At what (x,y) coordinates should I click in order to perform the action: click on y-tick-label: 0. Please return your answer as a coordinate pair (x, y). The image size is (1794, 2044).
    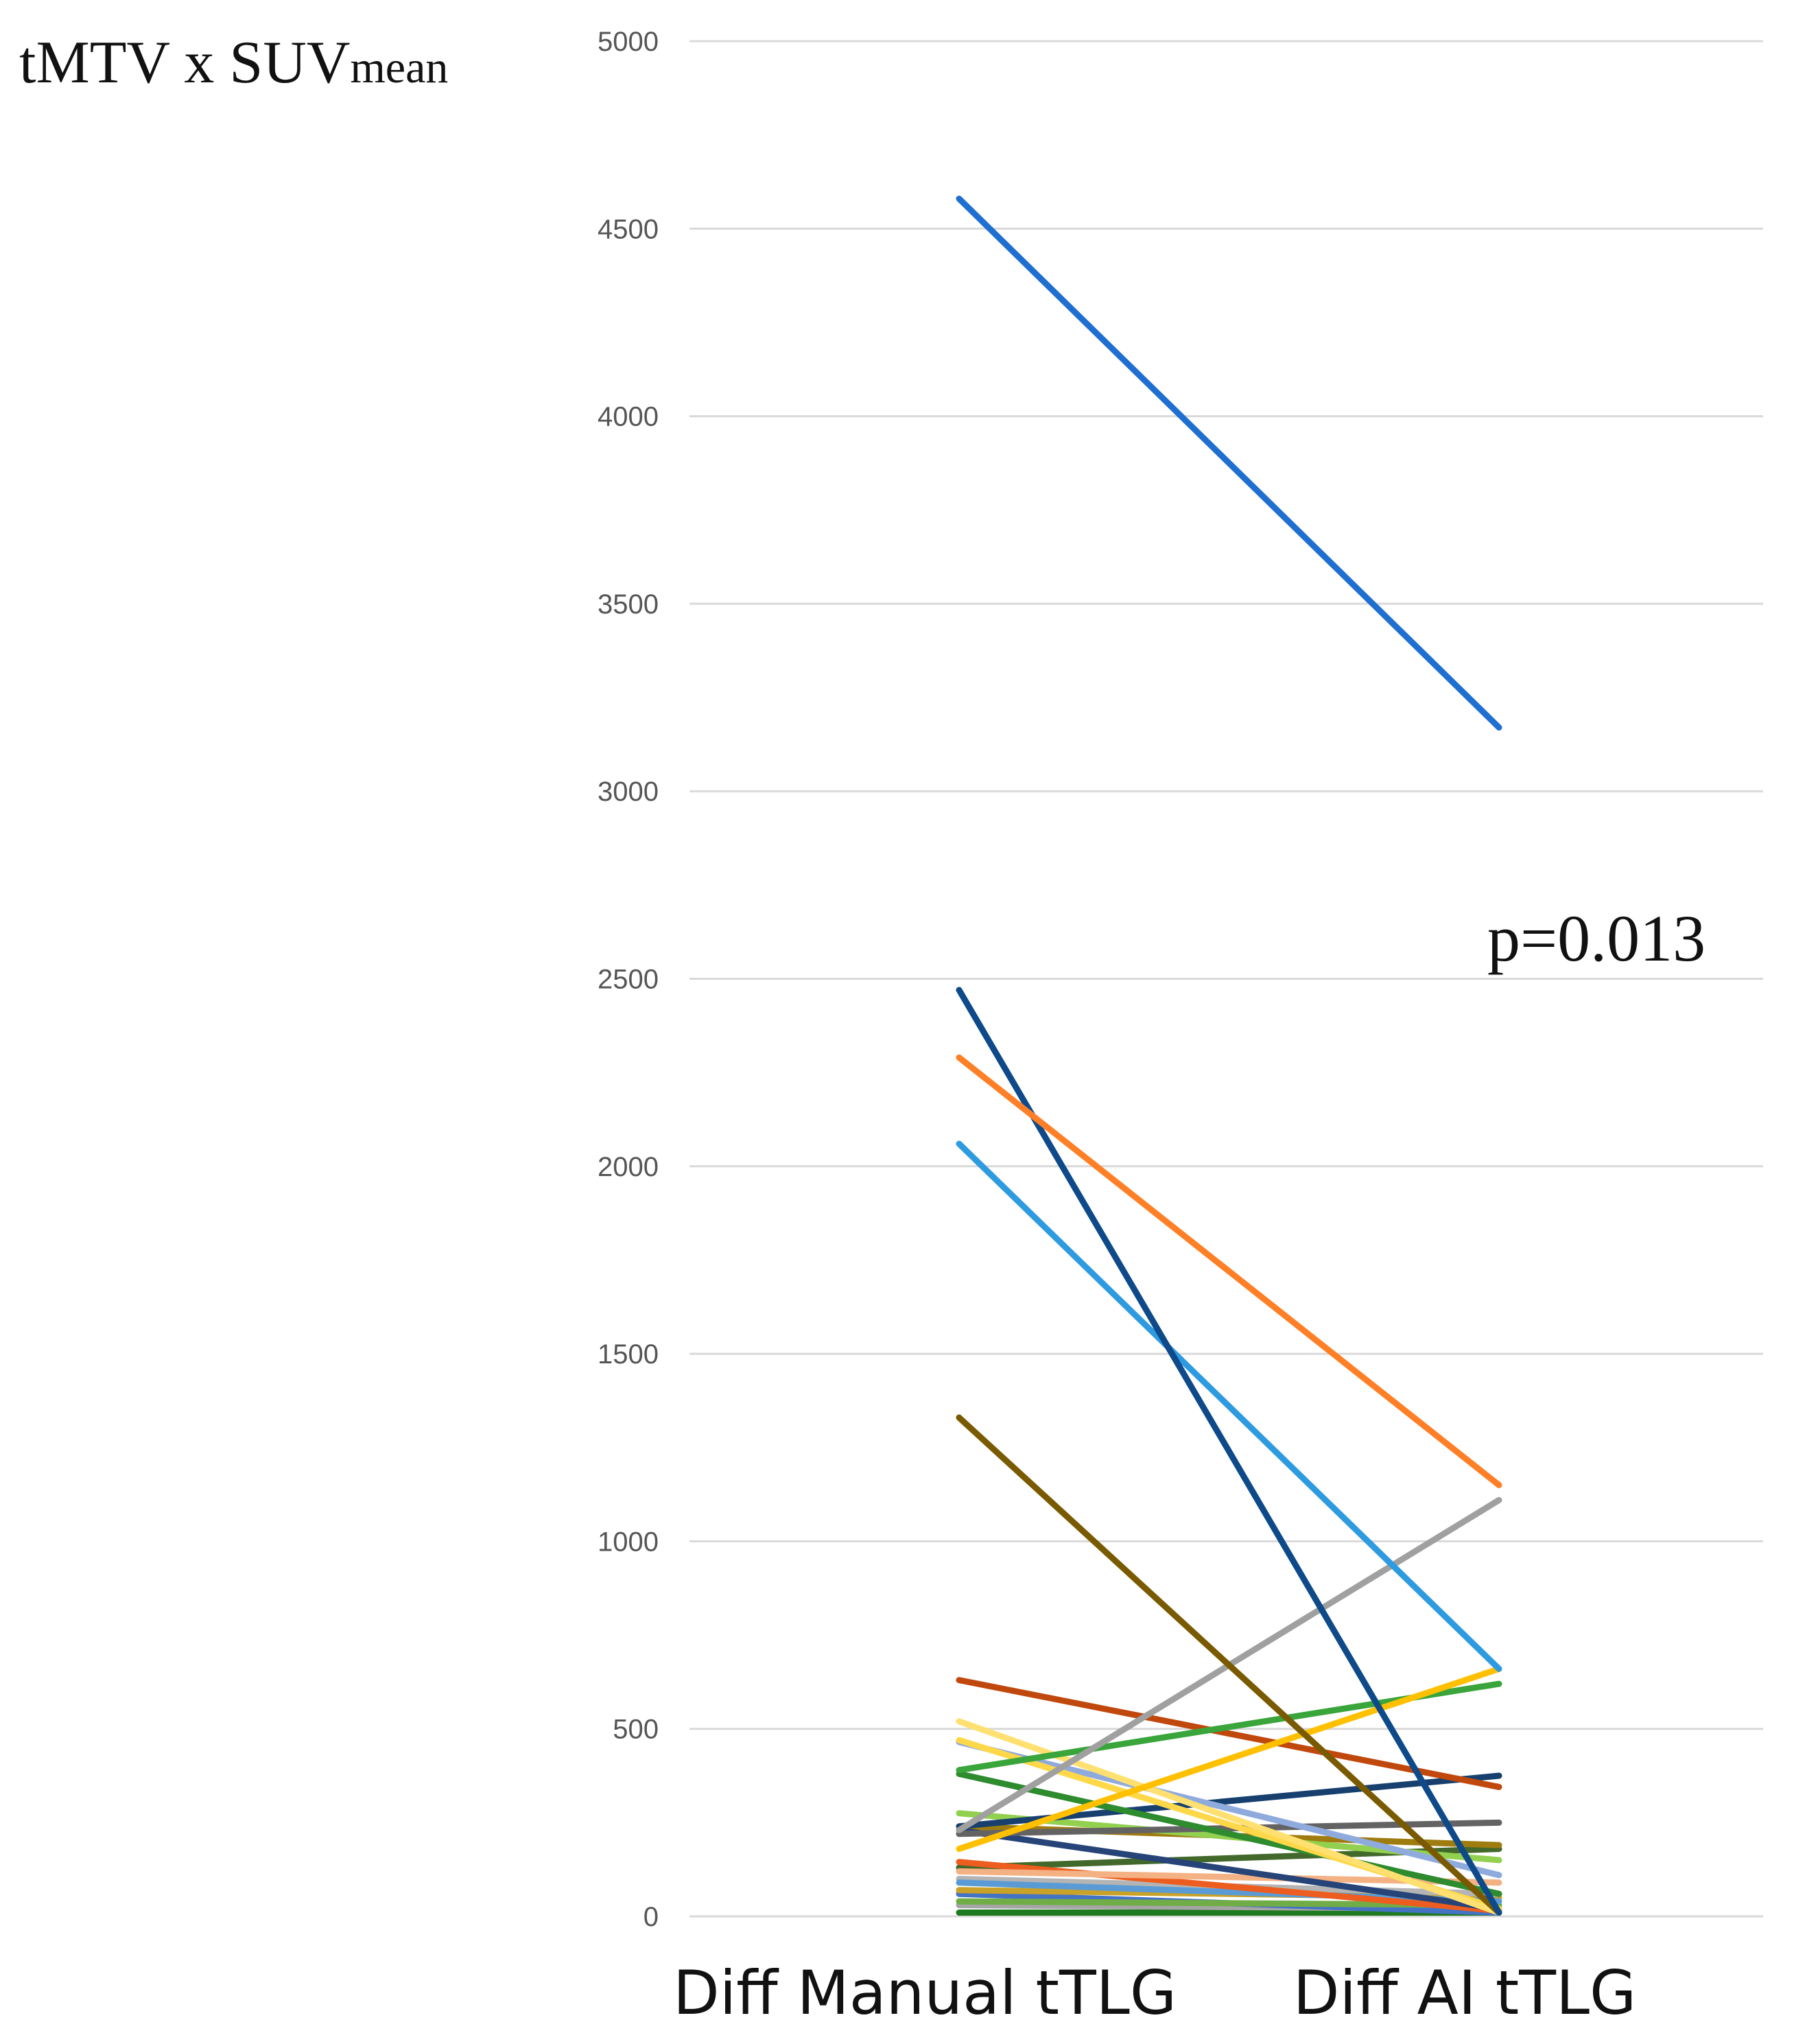
    Looking at the image, I should click on (651, 1917).